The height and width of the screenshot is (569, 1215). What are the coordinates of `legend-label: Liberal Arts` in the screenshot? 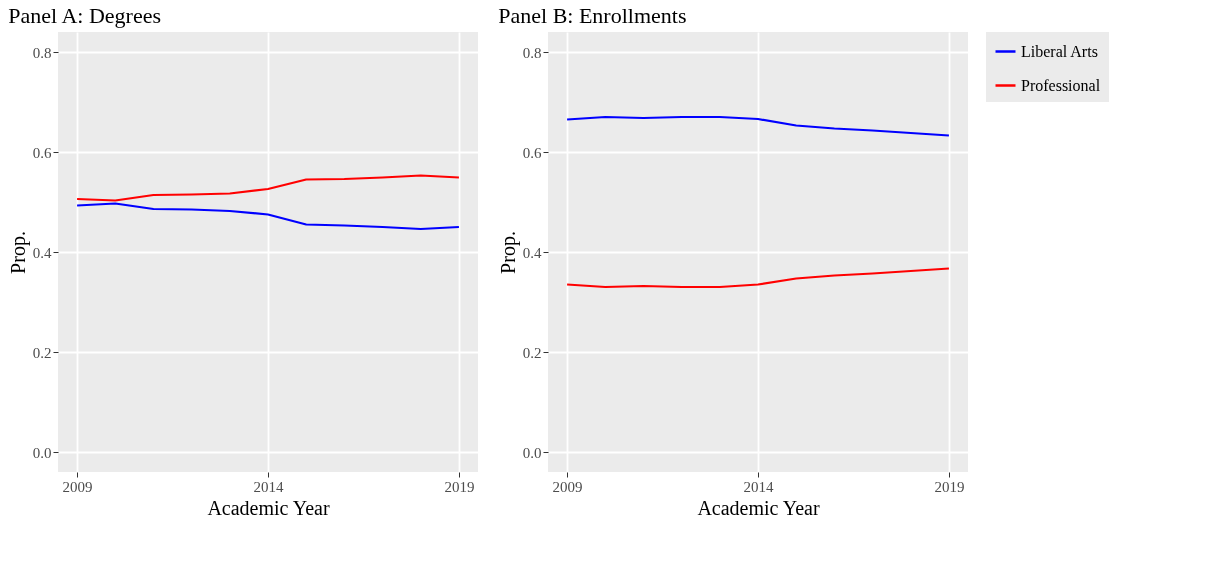 It's located at (1059, 51).